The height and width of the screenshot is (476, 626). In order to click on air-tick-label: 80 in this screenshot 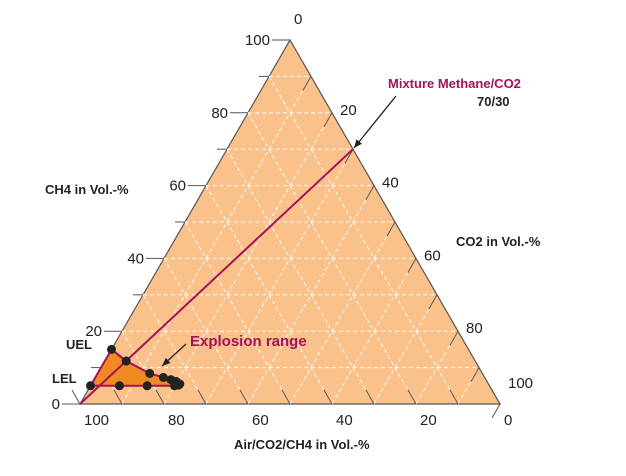, I will do `click(176, 420)`.